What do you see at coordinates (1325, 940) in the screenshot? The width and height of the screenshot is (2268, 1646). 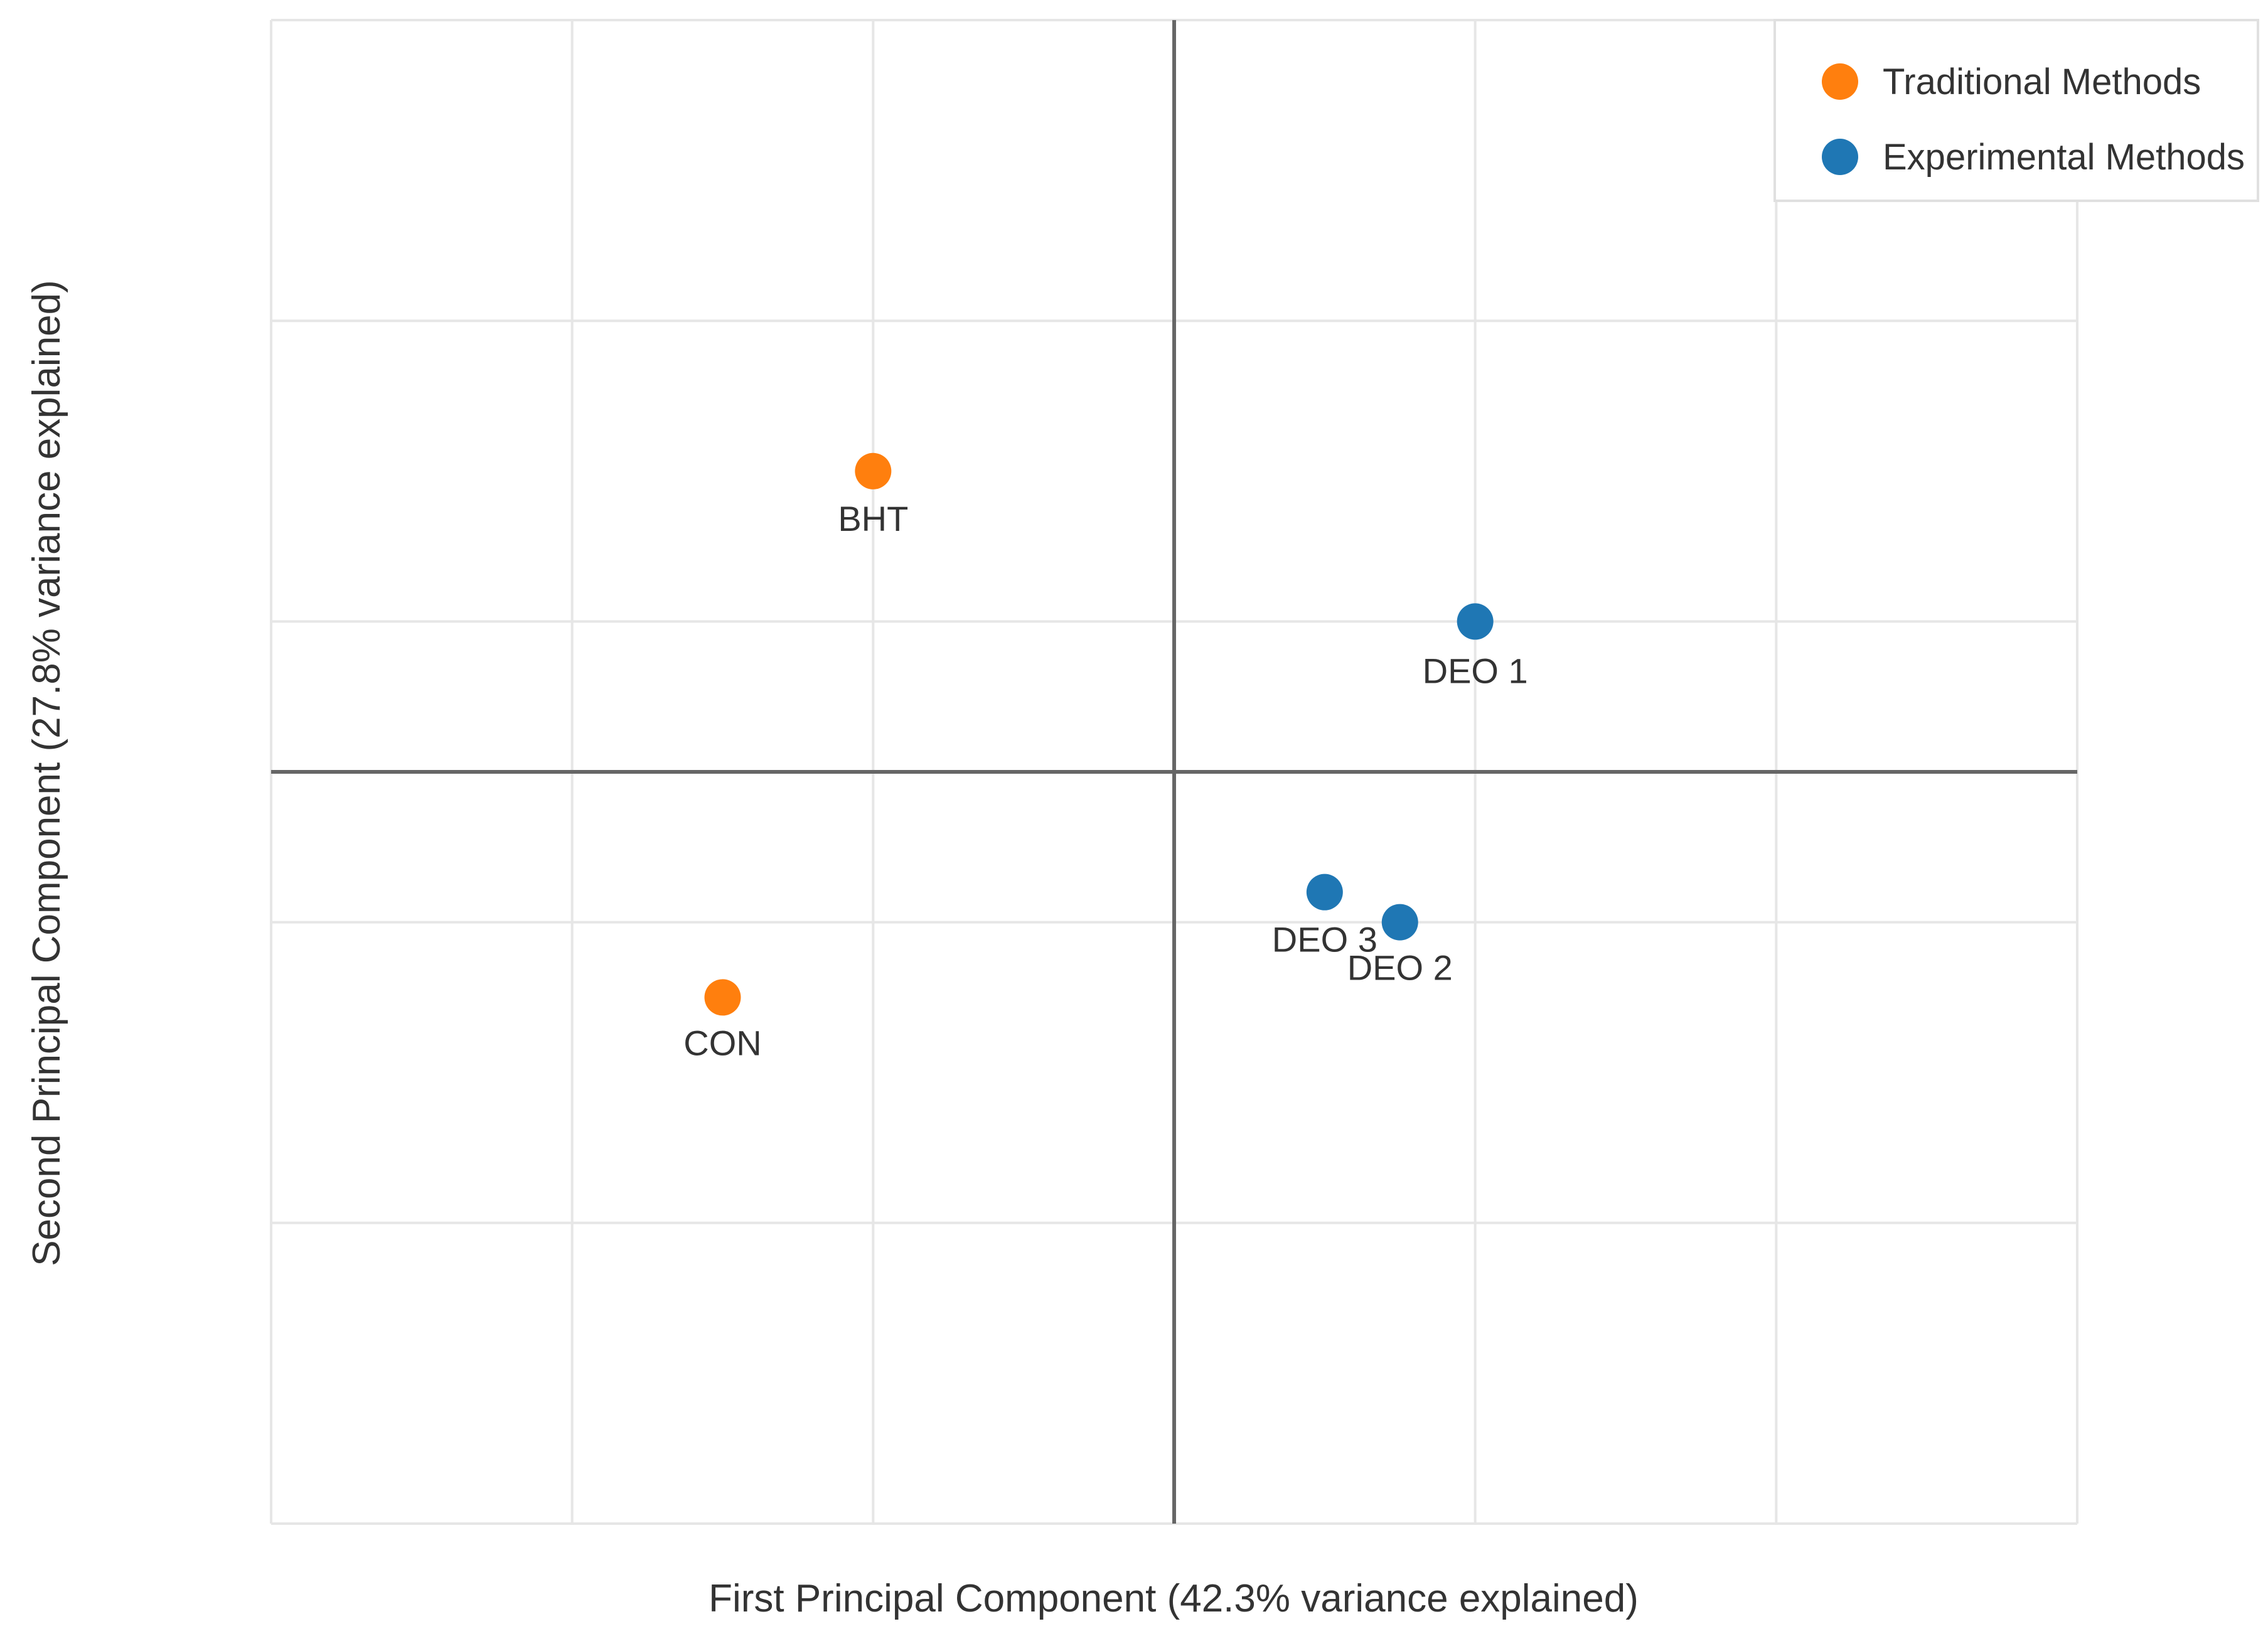 I see `point-label-deo-3: DEO 3` at bounding box center [1325, 940].